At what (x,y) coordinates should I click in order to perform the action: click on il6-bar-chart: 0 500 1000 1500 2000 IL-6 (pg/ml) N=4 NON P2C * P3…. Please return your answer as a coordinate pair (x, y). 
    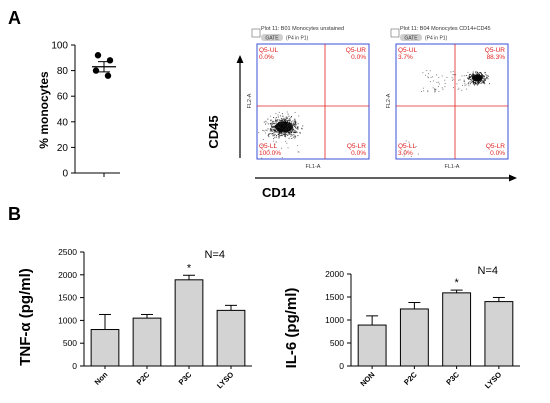
    Looking at the image, I should click on (401, 327).